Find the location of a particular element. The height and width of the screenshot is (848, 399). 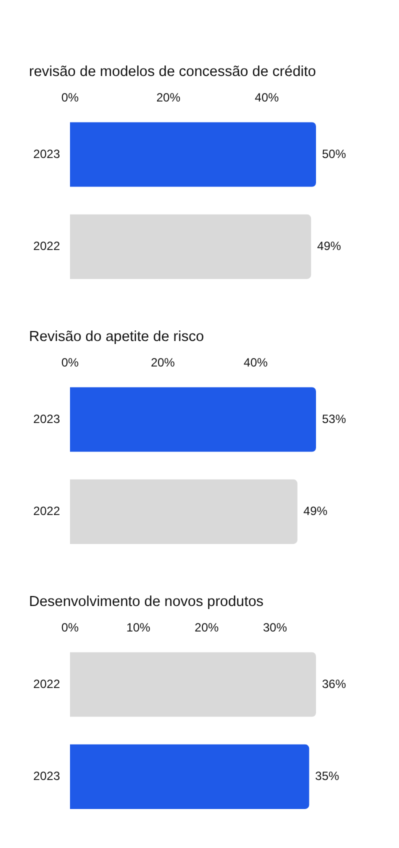

x-tick-label: 10% is located at coordinates (138, 627).